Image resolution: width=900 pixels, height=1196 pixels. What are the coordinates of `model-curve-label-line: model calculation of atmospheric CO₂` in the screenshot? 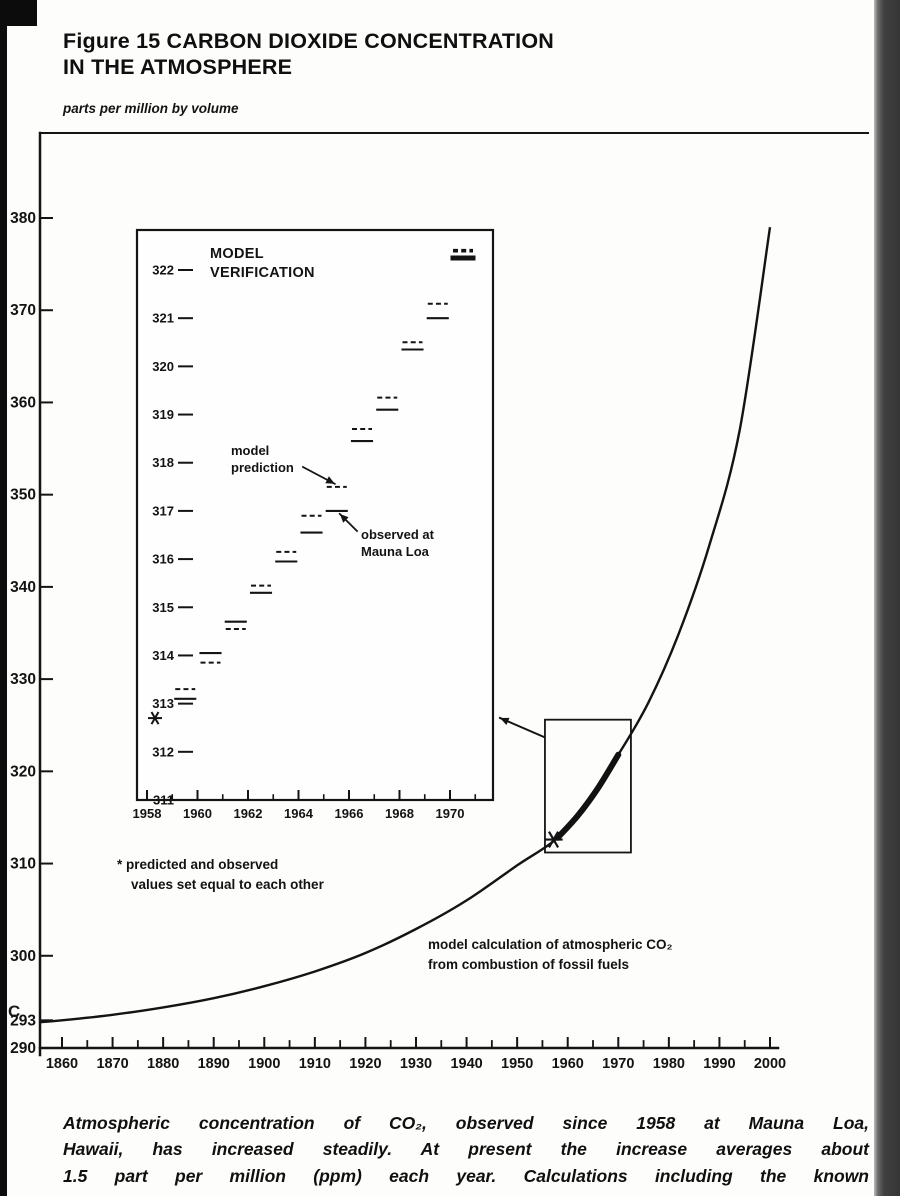 It's located at (550, 944).